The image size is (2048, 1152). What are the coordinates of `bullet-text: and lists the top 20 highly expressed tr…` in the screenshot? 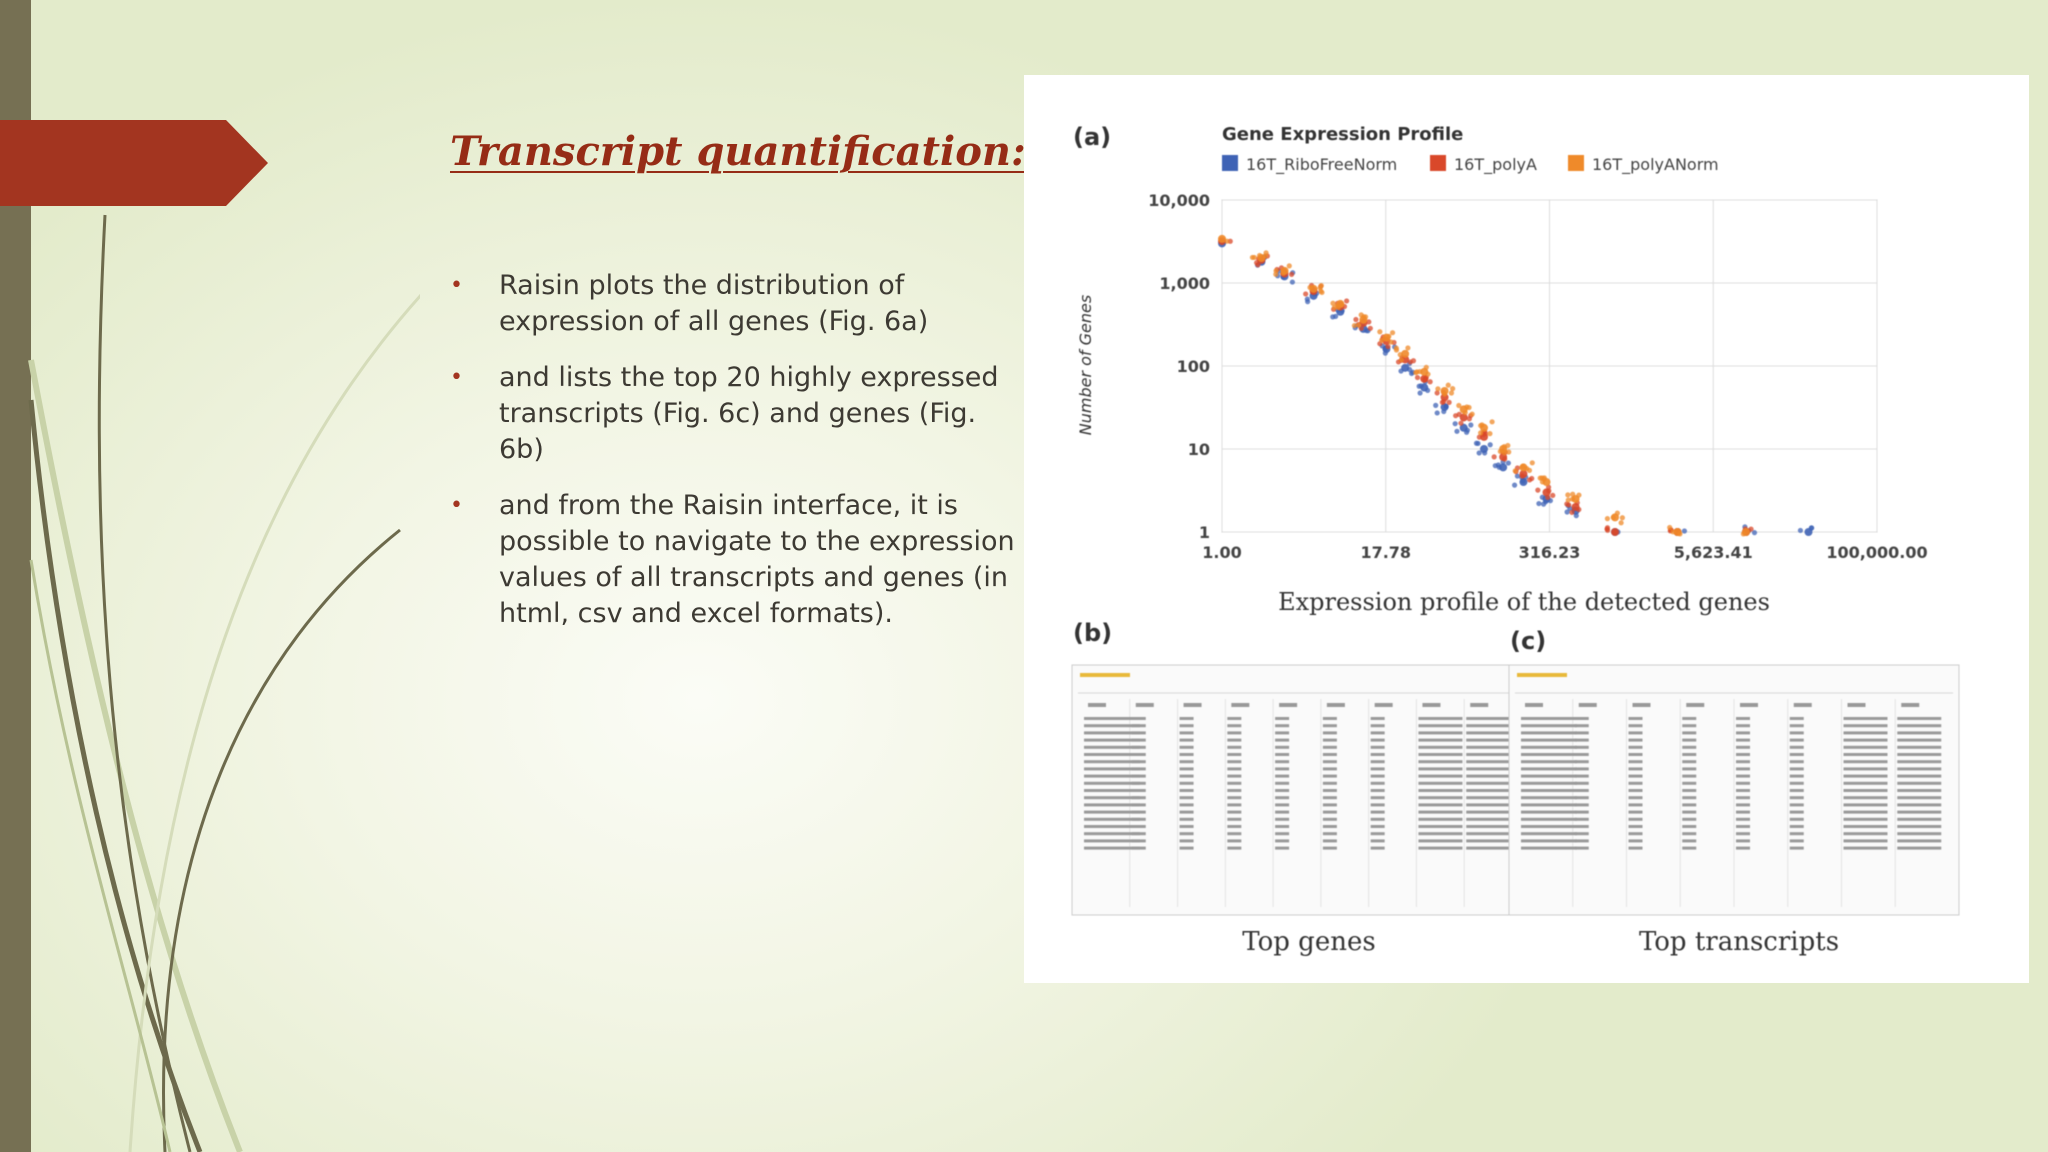 It's located at (749, 413).